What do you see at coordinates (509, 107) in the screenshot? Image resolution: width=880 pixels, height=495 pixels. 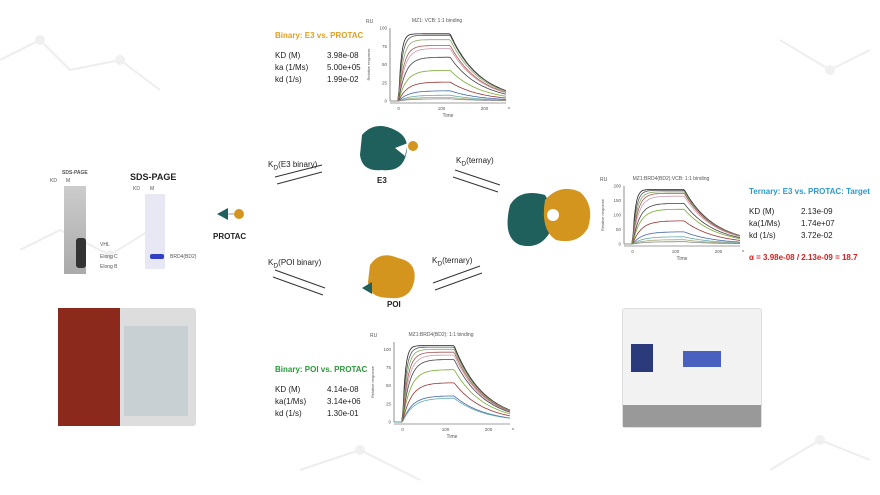 I see `x-unit: s` at bounding box center [509, 107].